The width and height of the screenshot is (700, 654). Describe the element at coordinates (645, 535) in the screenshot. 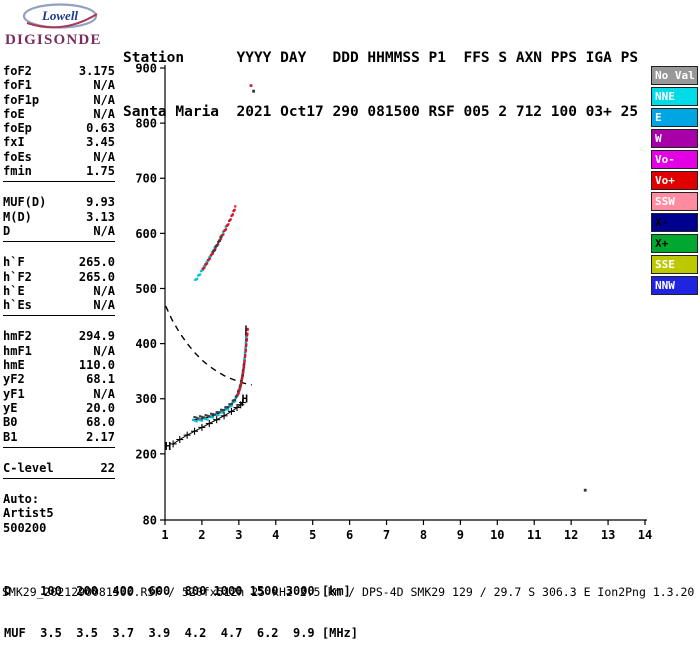

I see `x-tick-label: 14` at that location.